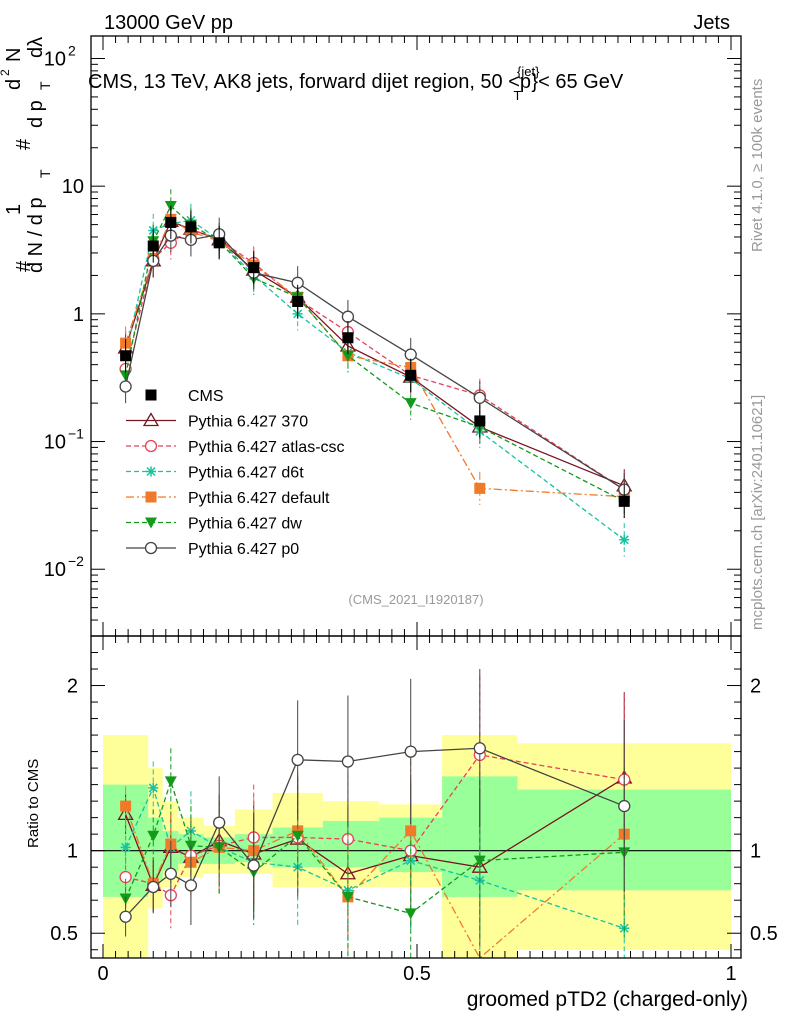  Describe the element at coordinates (607, 999) in the screenshot. I see `x-axis-label: groomed pTD2 (charged-only)` at that location.